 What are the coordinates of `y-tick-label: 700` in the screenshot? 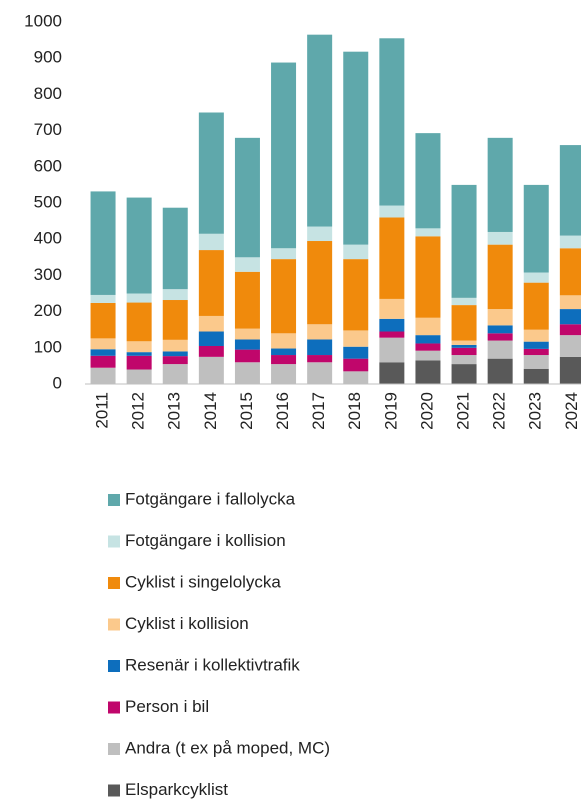 It's located at (48, 129).